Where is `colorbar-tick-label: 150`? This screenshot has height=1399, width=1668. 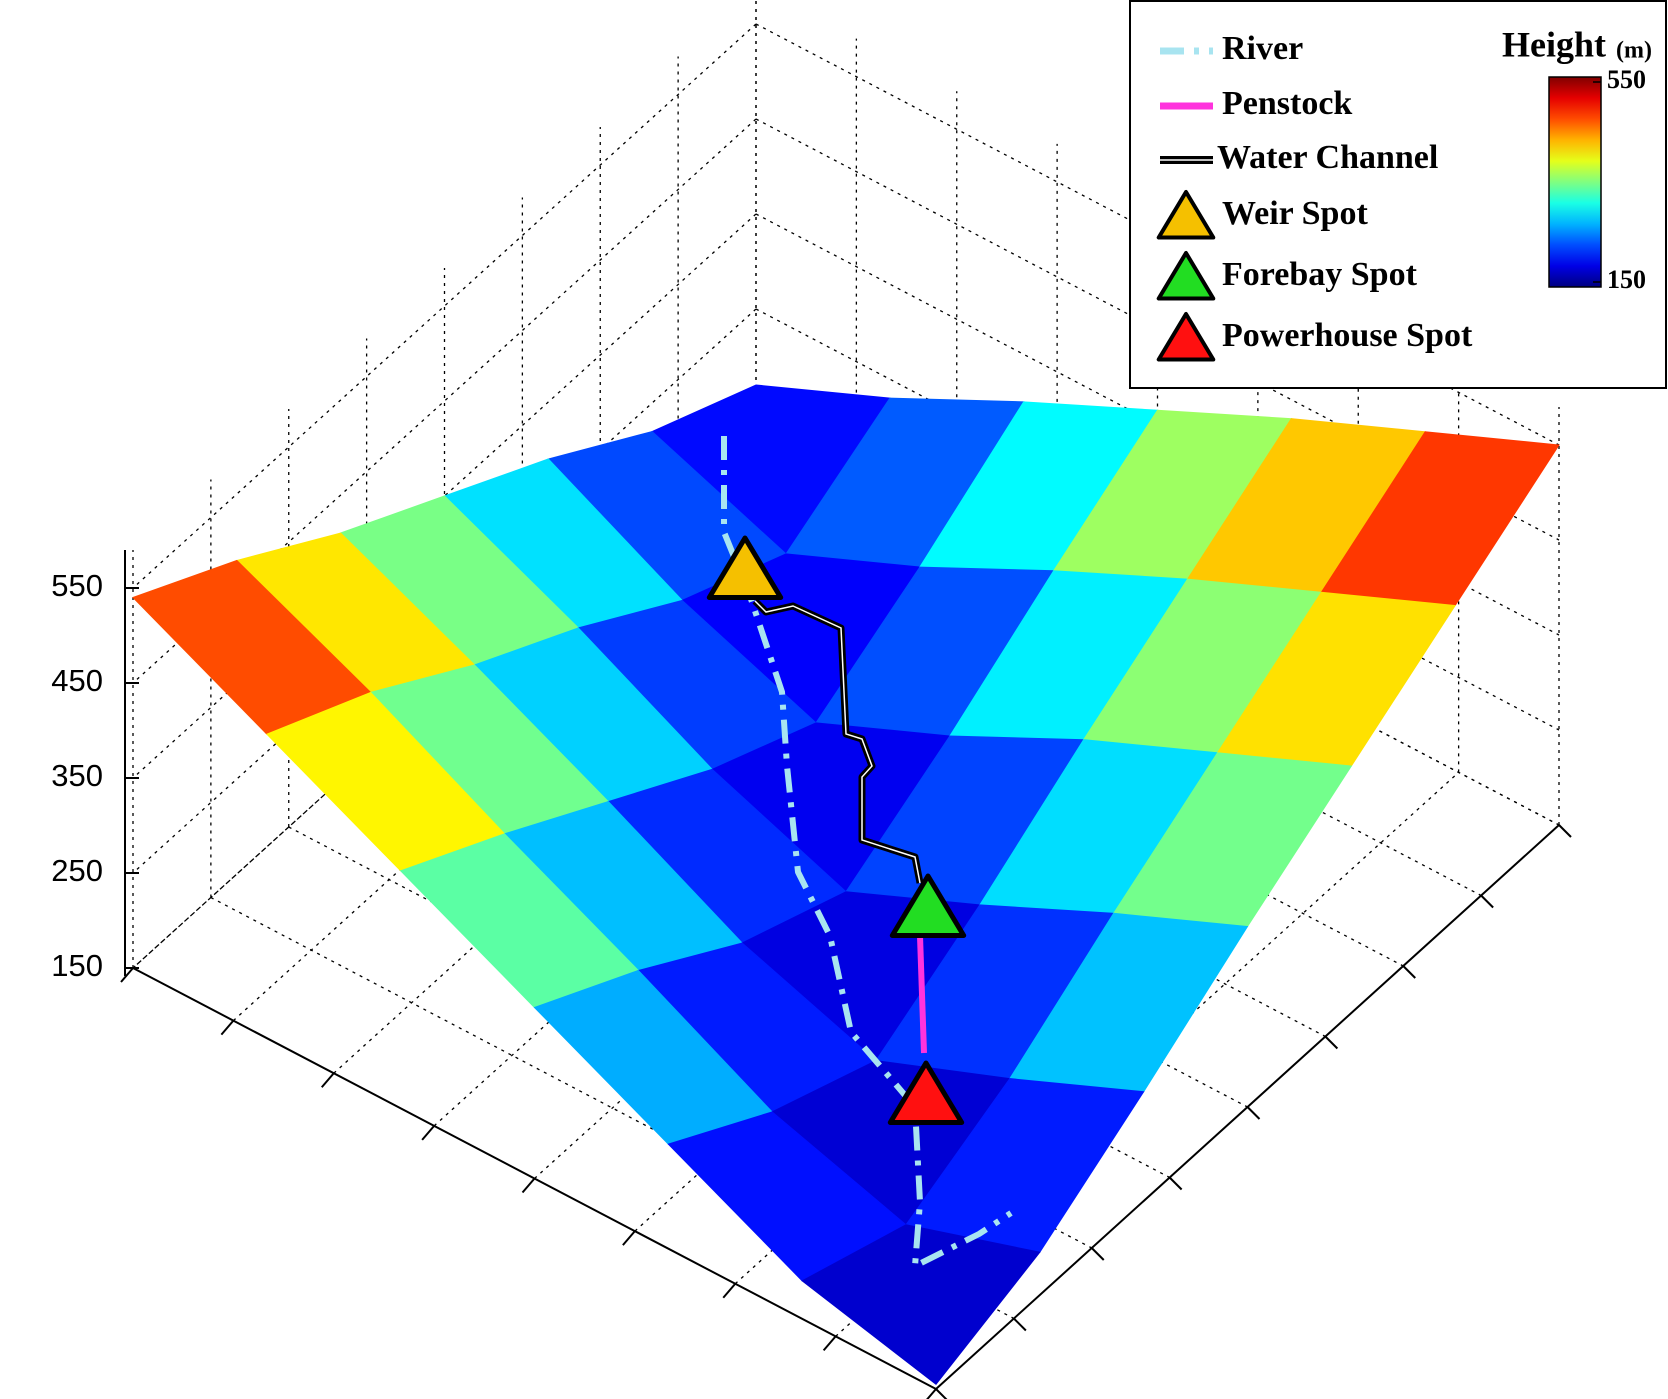
colorbar-tick-label: 150 is located at coordinates (1626, 279).